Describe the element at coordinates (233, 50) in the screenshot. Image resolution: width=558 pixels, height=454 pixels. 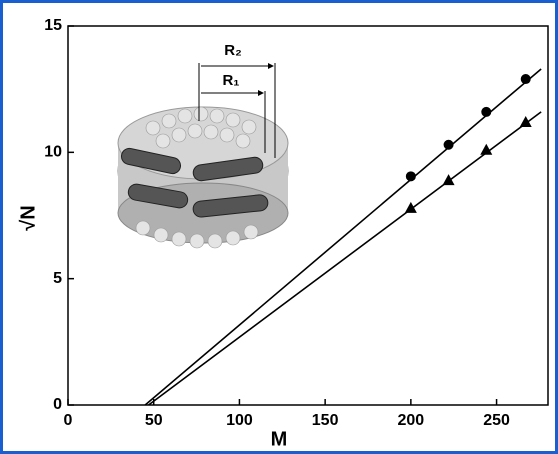
I see `annotation: R₂` at that location.